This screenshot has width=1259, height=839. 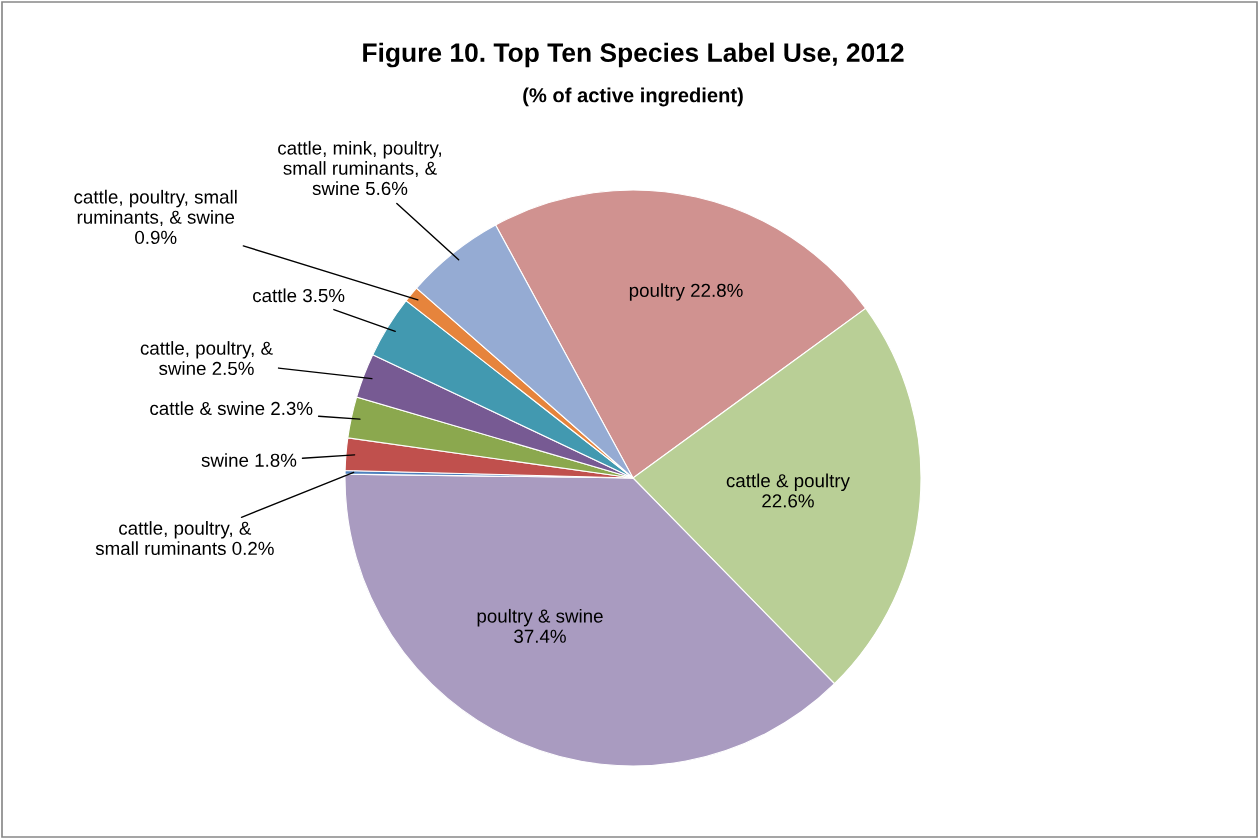 What do you see at coordinates (231, 408) in the screenshot?
I see `slice-label: cattle & swine 2.3%` at bounding box center [231, 408].